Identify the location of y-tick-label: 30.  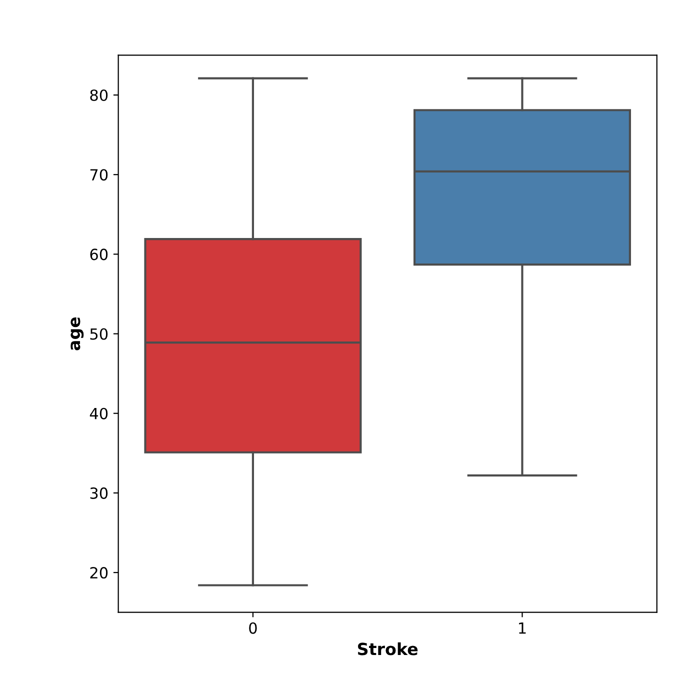
(99, 493).